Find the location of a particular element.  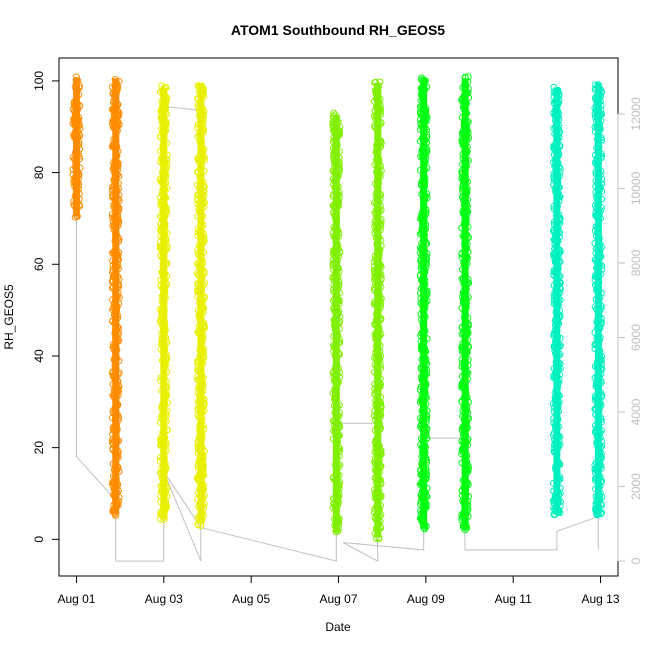

x-tick-label: Aug 09 is located at coordinates (426, 599).